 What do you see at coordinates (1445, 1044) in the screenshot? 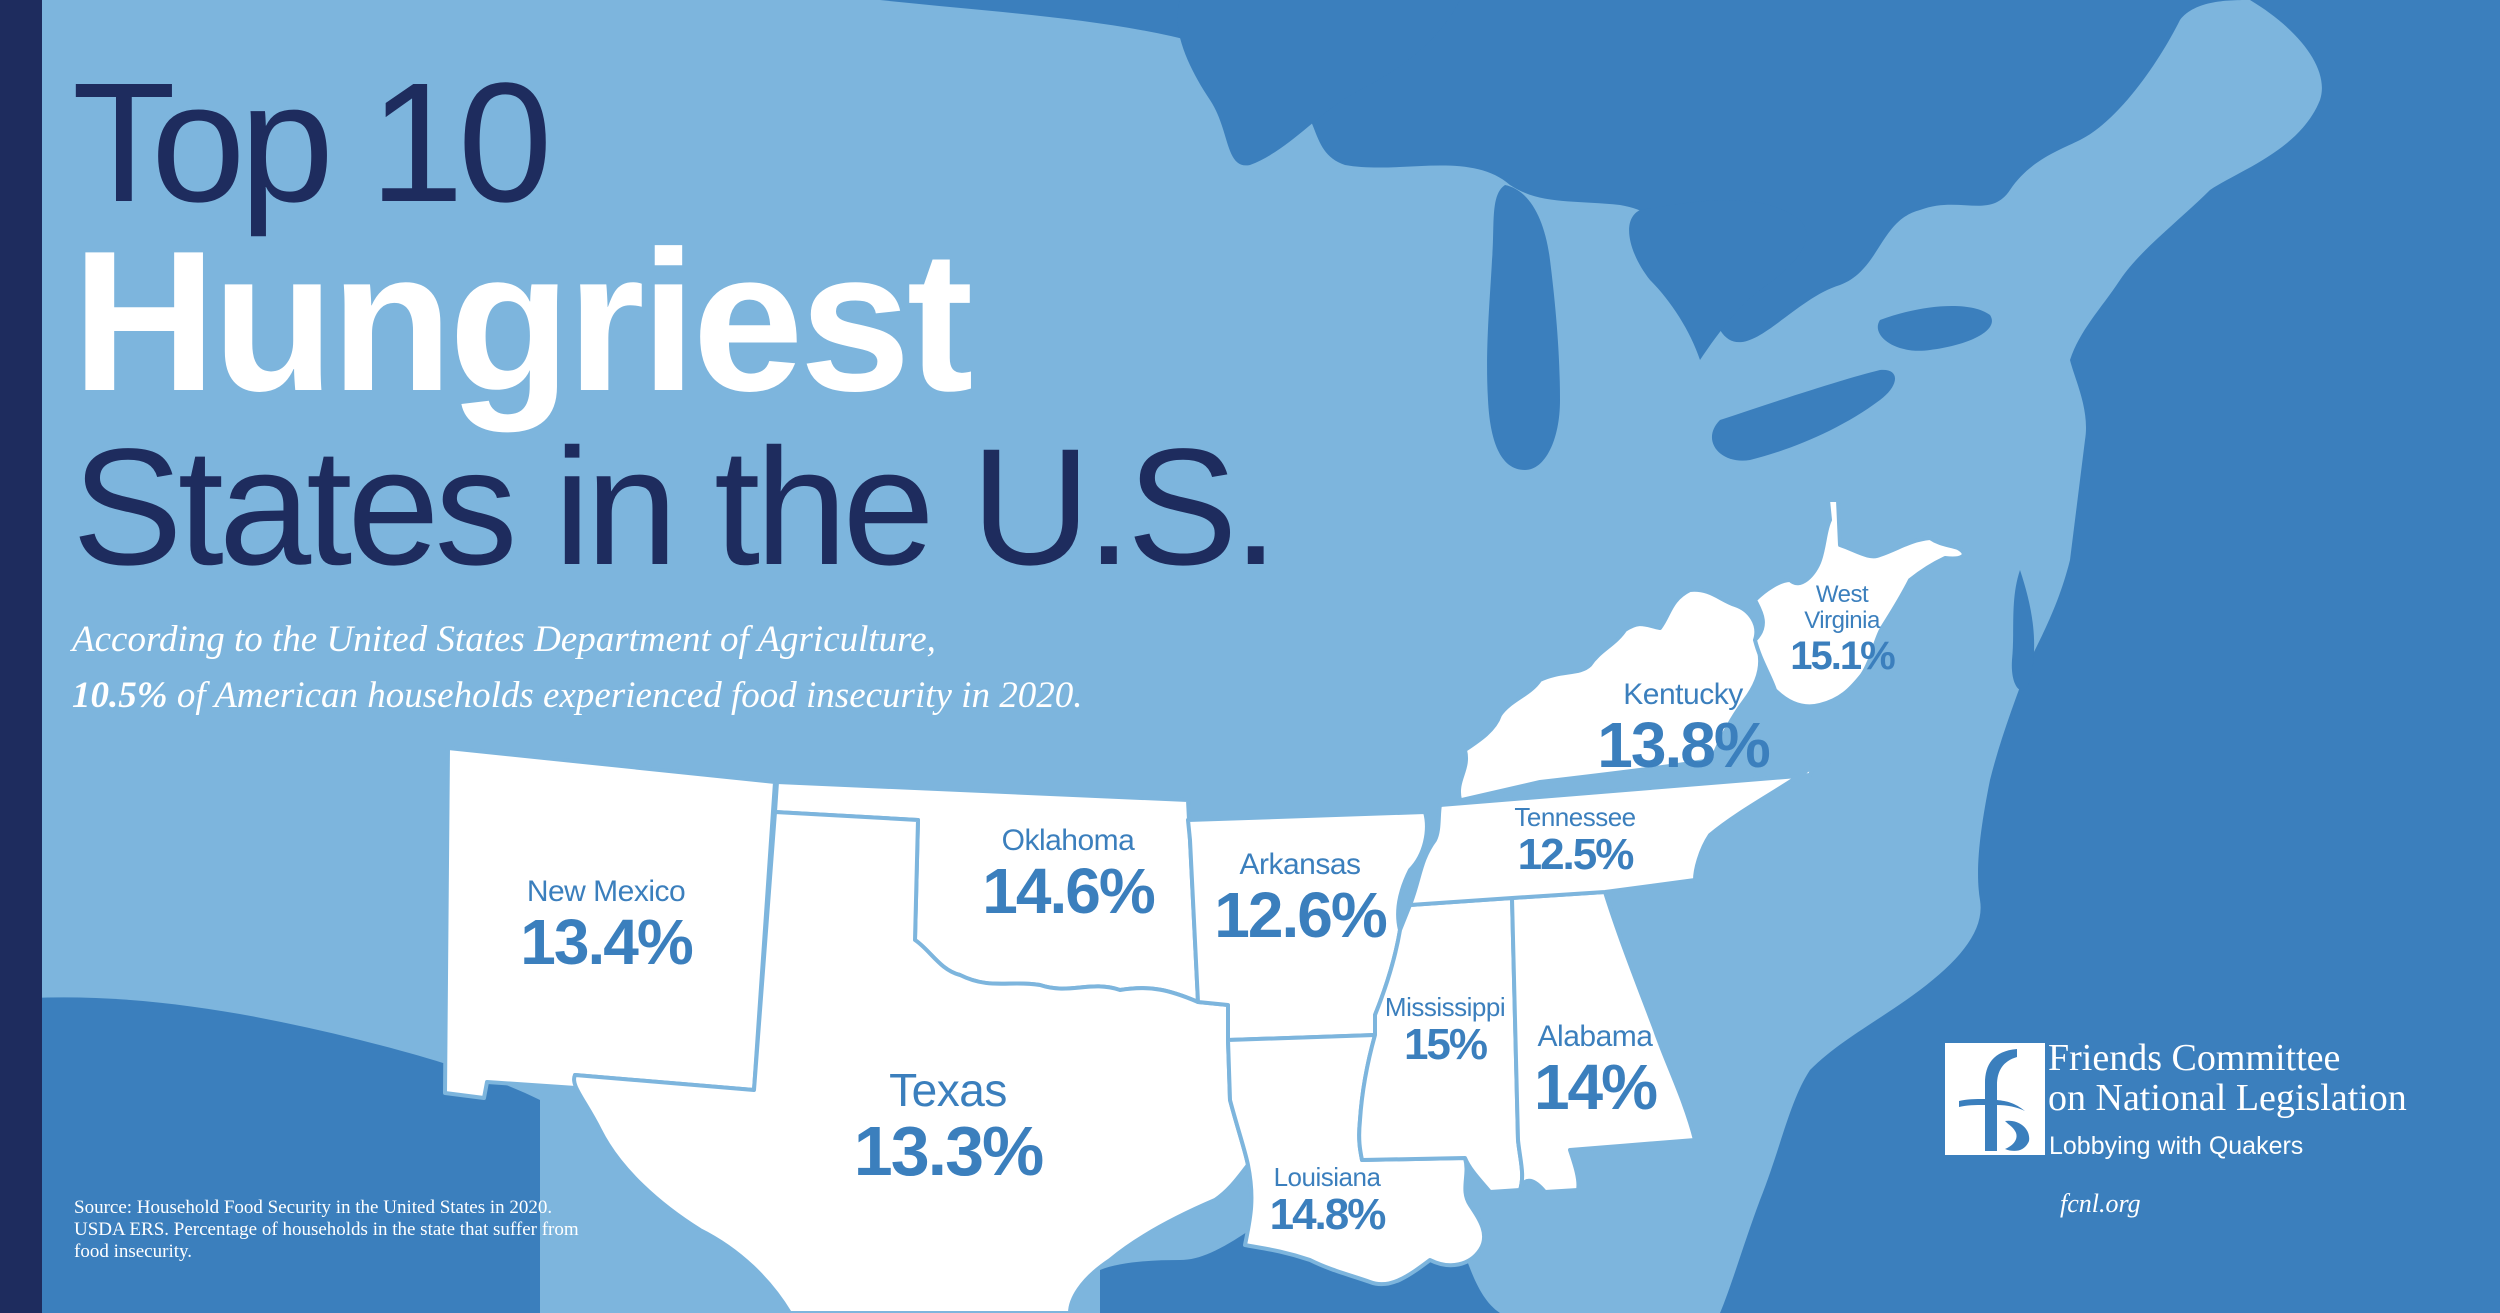
I see `state-rate: 15%` at bounding box center [1445, 1044].